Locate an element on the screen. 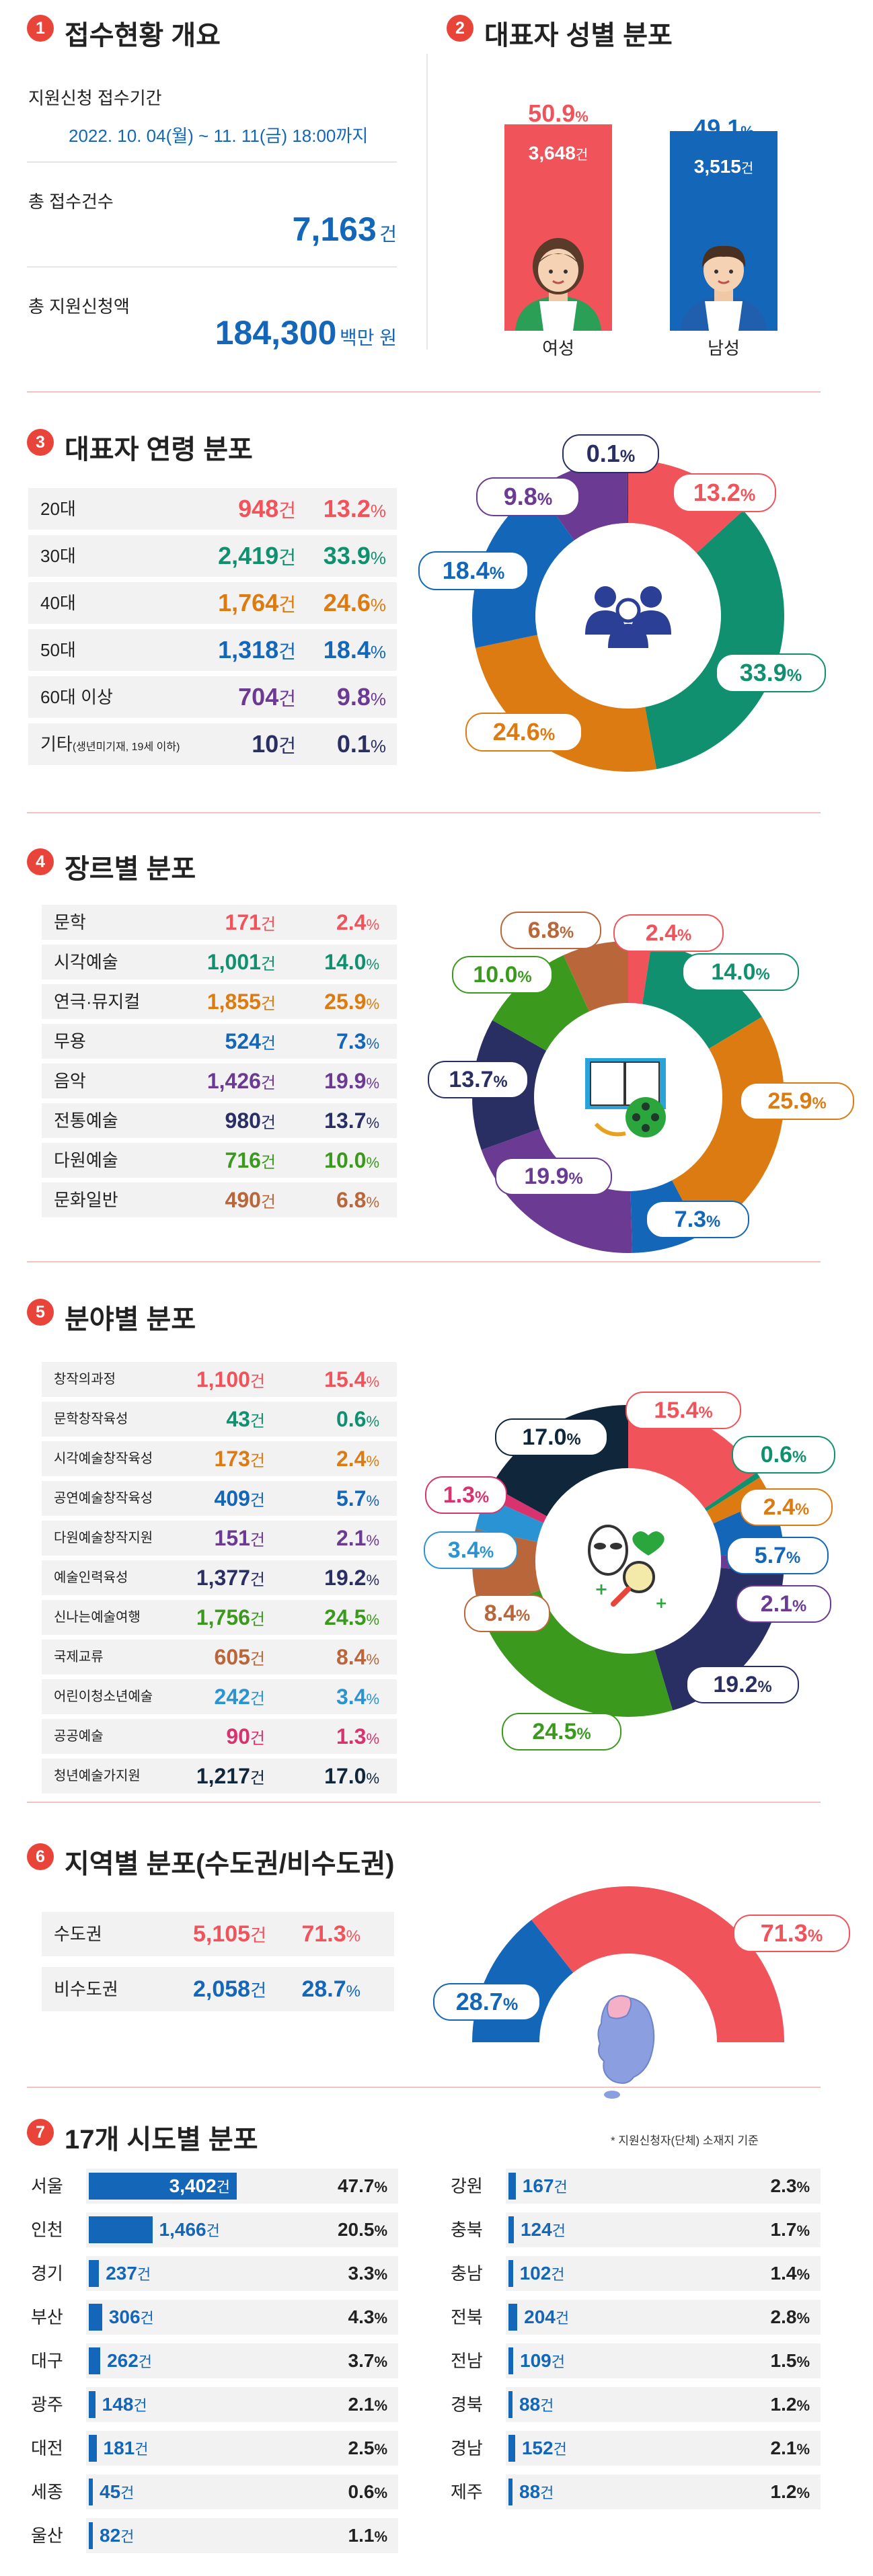 The image size is (873, 2576). row-pct-value: 14.0 is located at coordinates (345, 962).